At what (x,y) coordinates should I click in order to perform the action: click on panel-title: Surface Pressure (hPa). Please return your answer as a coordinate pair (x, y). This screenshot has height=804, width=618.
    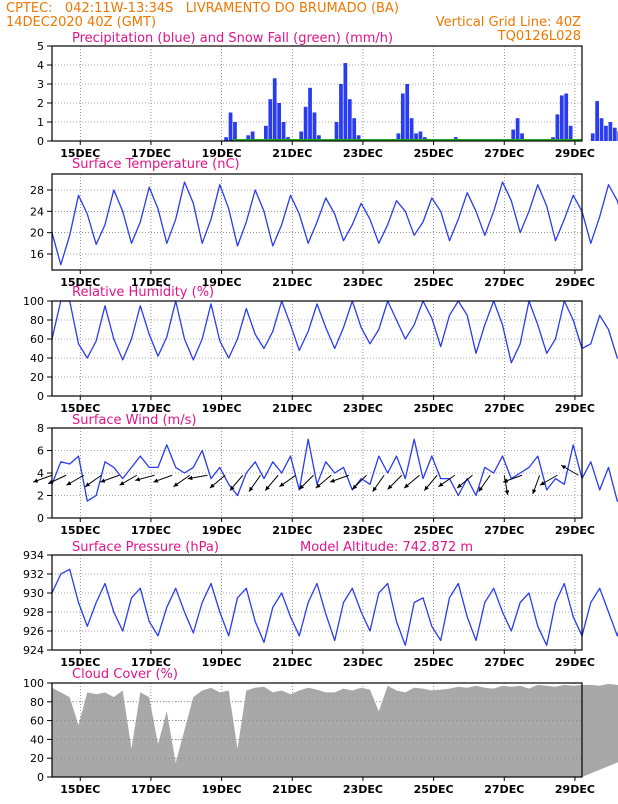
    Looking at the image, I should click on (145, 547).